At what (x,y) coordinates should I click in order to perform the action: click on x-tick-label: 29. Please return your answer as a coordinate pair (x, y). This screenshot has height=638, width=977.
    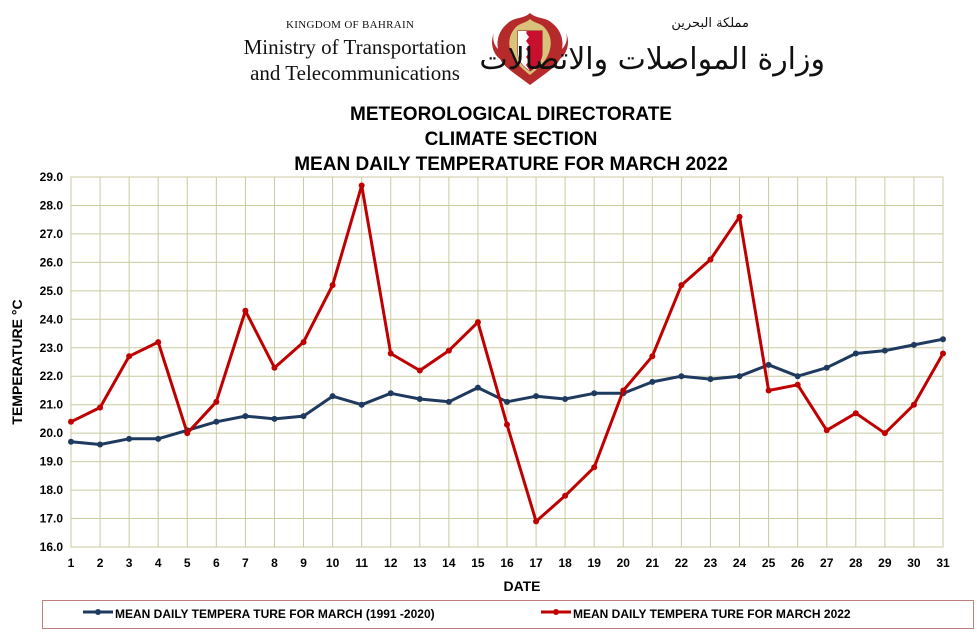
    Looking at the image, I should click on (885, 563).